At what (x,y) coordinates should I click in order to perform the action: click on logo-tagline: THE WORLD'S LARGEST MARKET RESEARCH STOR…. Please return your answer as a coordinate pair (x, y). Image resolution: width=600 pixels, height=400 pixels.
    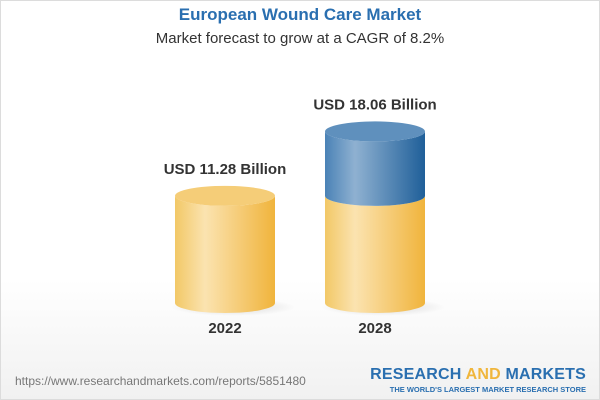
    Looking at the image, I should click on (487, 389).